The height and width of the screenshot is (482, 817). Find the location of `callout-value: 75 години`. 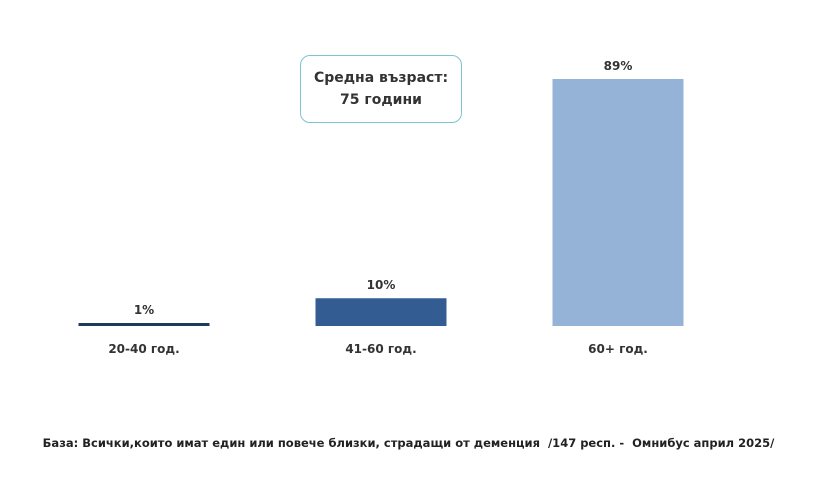

callout-value: 75 години is located at coordinates (381, 100).